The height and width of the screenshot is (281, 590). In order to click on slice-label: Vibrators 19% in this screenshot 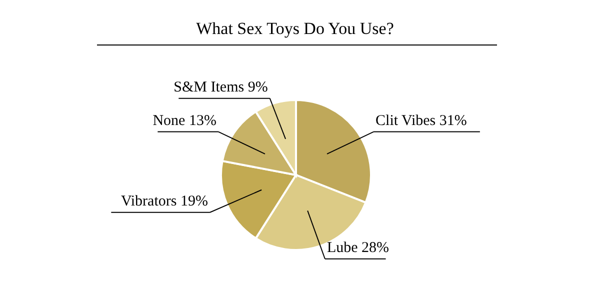, I will do `click(164, 201)`.